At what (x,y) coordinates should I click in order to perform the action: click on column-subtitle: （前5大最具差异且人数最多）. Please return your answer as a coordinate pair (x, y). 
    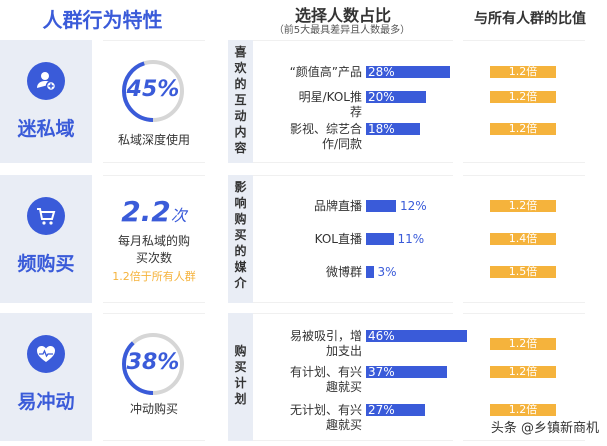
    Looking at the image, I should click on (342, 30).